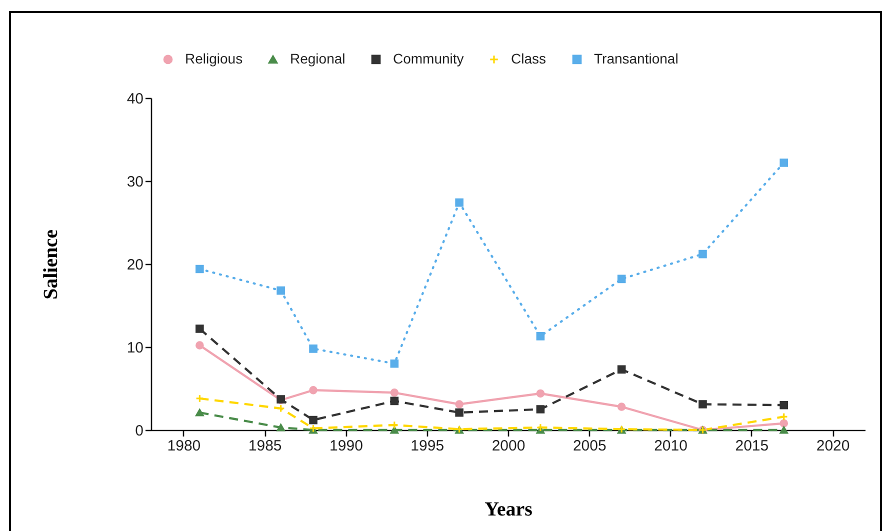 Image resolution: width=884 pixels, height=531 pixels. What do you see at coordinates (428, 58) in the screenshot?
I see `legend-label: Community` at bounding box center [428, 58].